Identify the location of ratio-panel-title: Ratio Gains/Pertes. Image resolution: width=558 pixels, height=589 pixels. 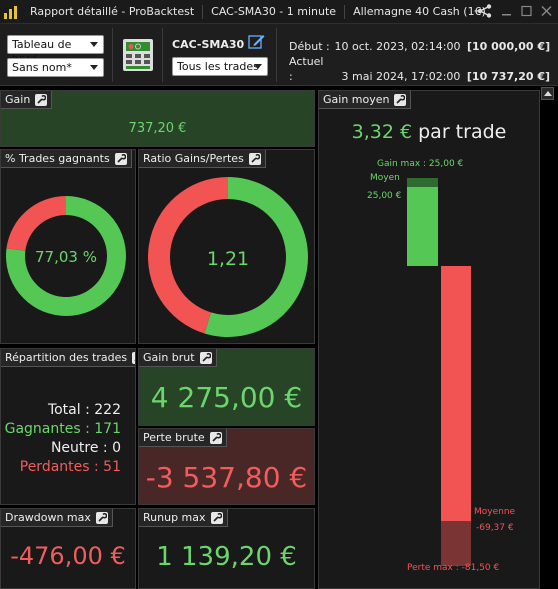
(193, 158).